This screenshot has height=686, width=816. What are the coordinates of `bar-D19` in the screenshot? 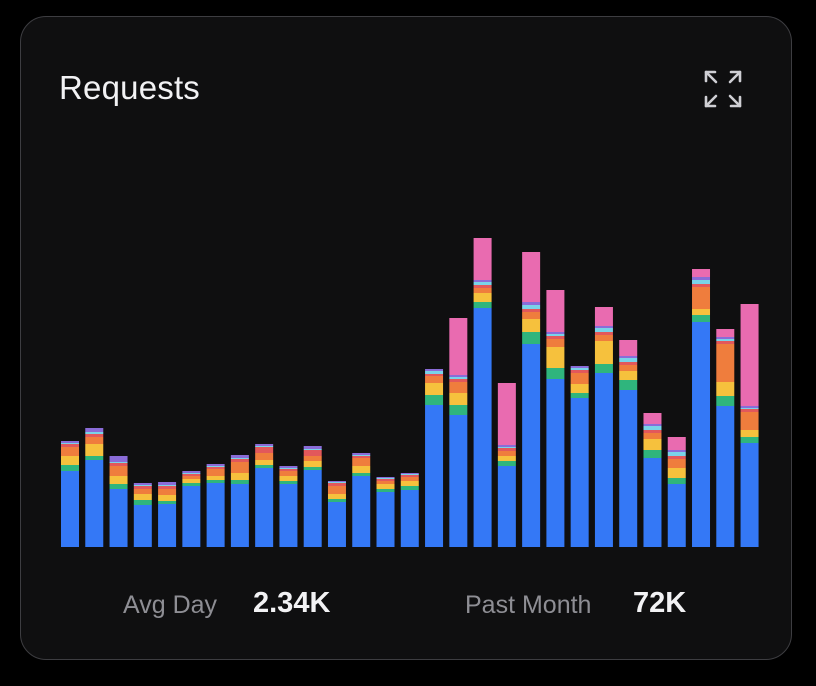 It's located at (506, 465).